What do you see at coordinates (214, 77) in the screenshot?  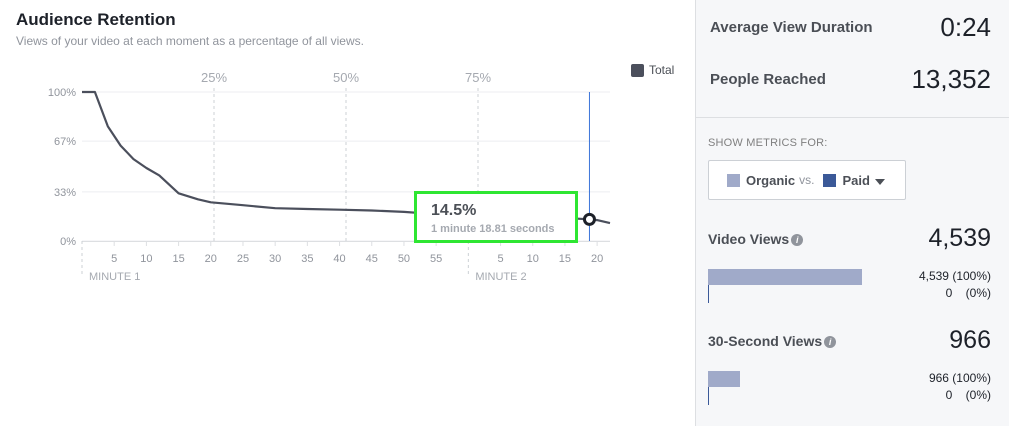 I see `progress-marker-label: 25%` at bounding box center [214, 77].